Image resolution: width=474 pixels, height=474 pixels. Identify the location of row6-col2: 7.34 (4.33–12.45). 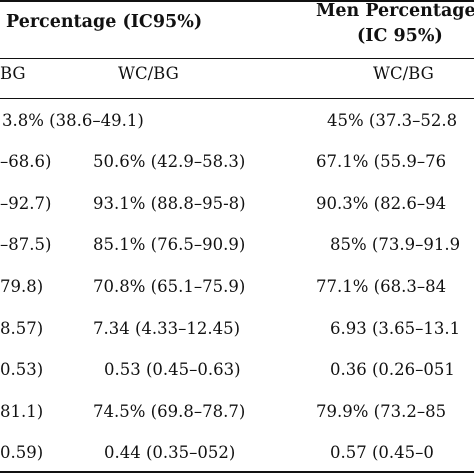
(167, 328).